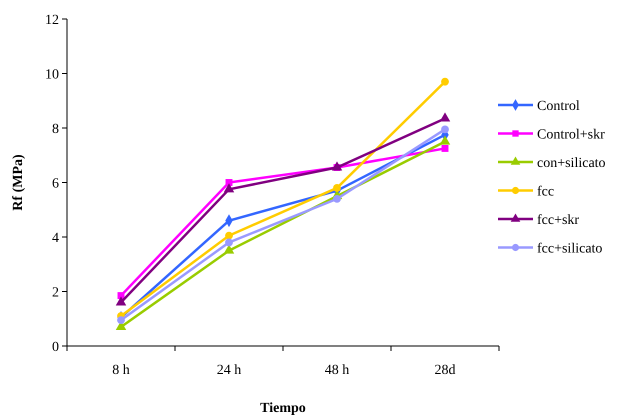  Describe the element at coordinates (445, 370) in the screenshot. I see `x-tick-label: 28d` at that location.